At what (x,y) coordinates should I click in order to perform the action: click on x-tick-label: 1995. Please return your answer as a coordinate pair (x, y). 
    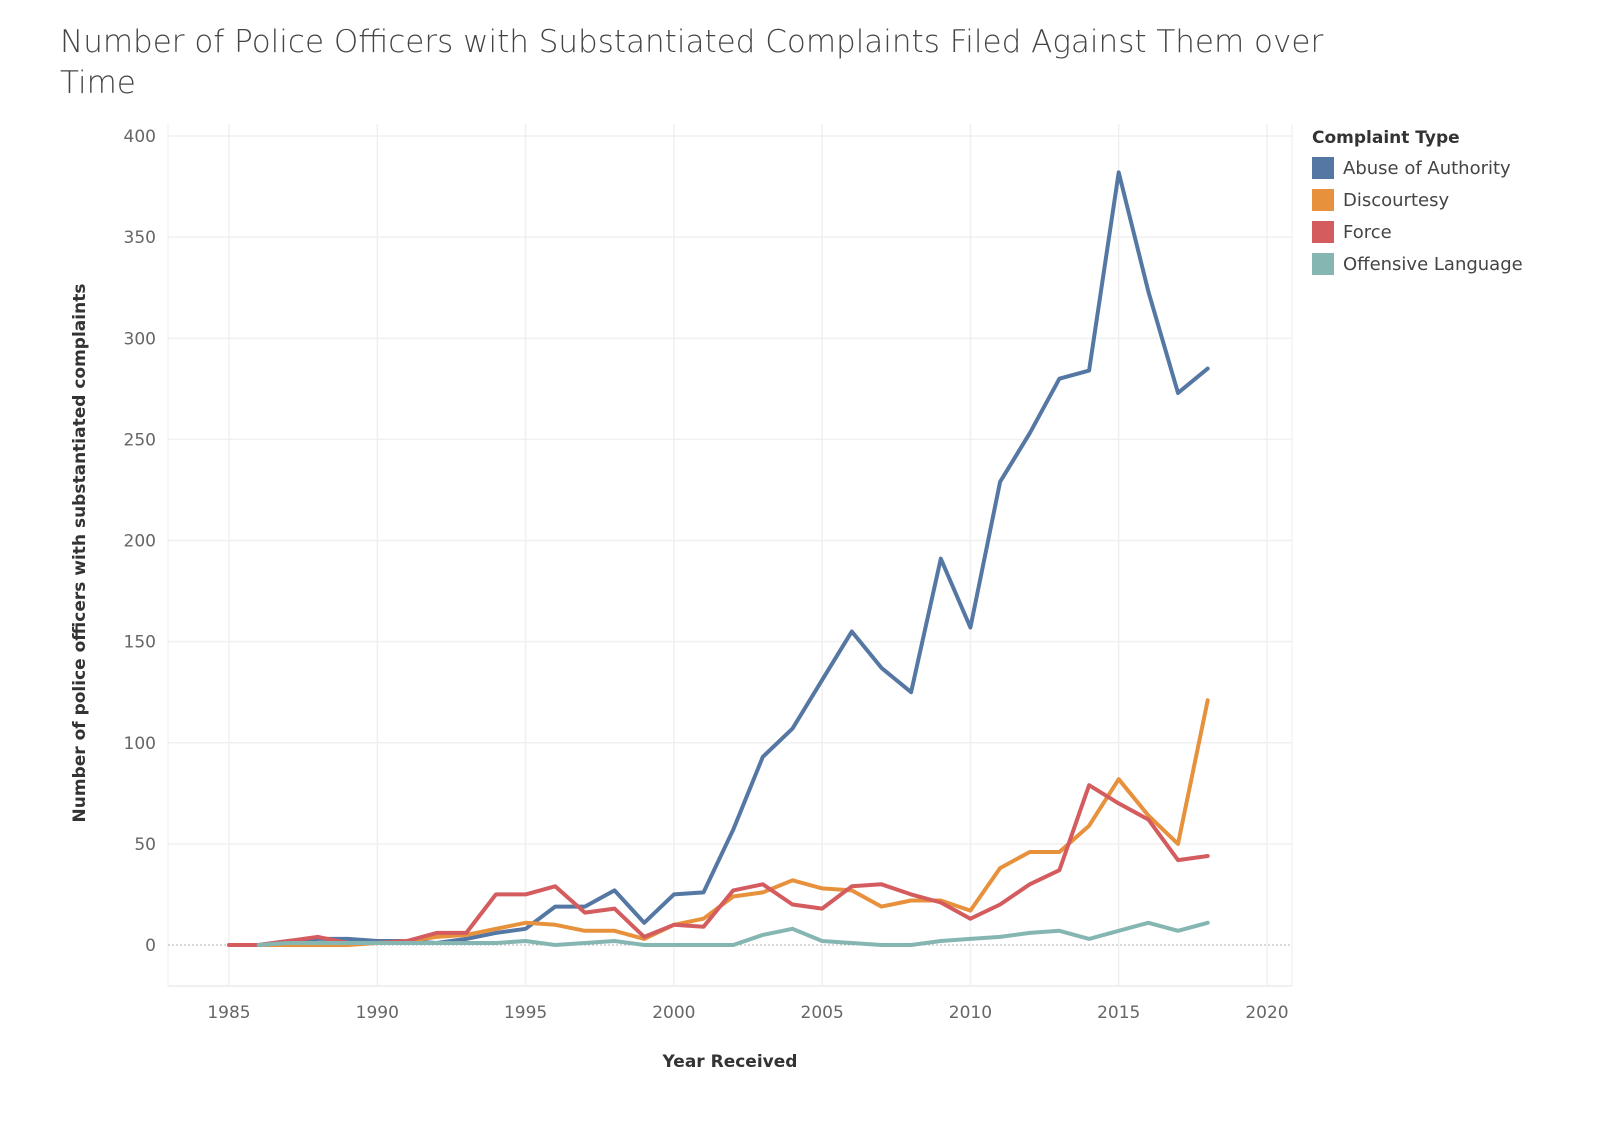
    Looking at the image, I should click on (525, 1013).